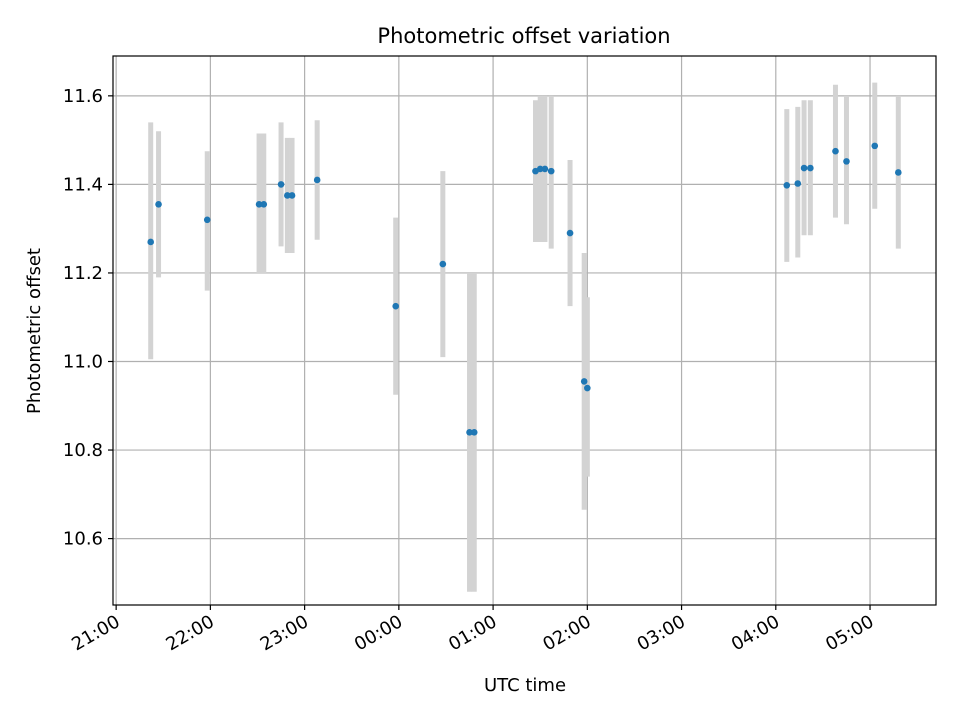 This screenshot has width=960, height=720. I want to click on y-tick-label: 11.2, so click(83, 273).